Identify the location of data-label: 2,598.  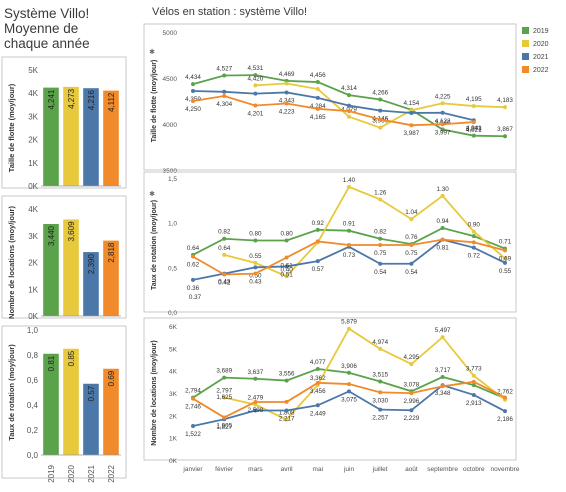
(256, 410).